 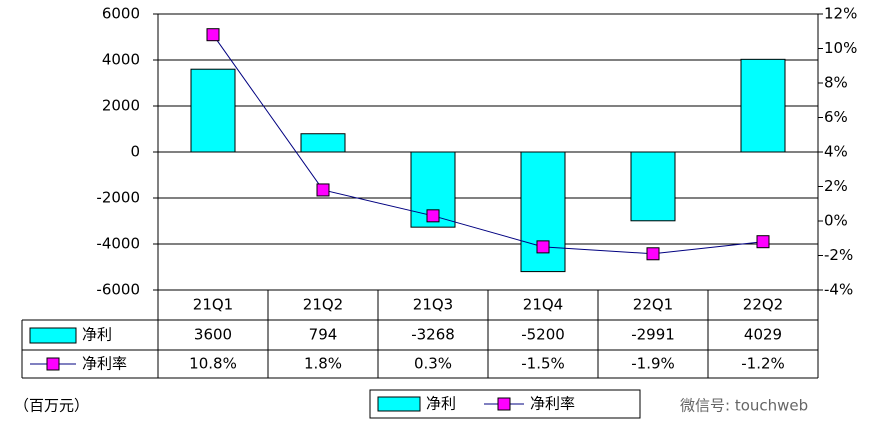 I want to click on y2-tick-label: 10%, so click(x=840, y=48).